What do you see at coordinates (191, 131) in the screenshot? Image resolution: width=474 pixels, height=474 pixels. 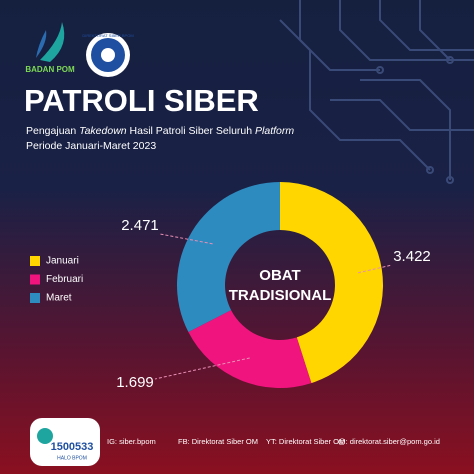 I see `subtitle-part: Hasil Patroli Siber Seluruh` at bounding box center [191, 131].